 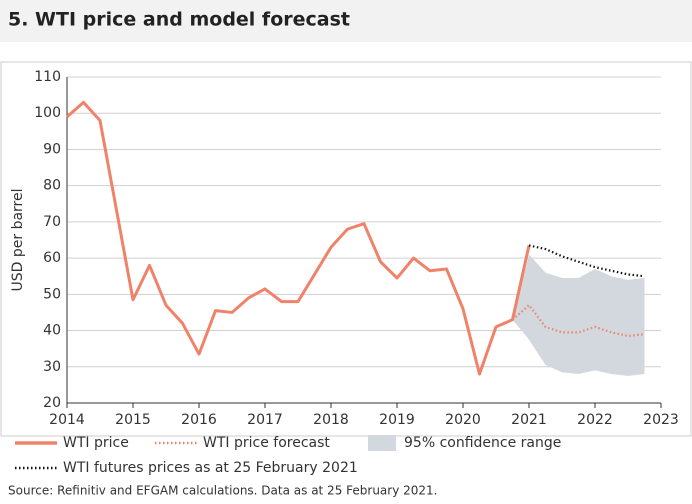 I want to click on title-bar, so click(x=346, y=21).